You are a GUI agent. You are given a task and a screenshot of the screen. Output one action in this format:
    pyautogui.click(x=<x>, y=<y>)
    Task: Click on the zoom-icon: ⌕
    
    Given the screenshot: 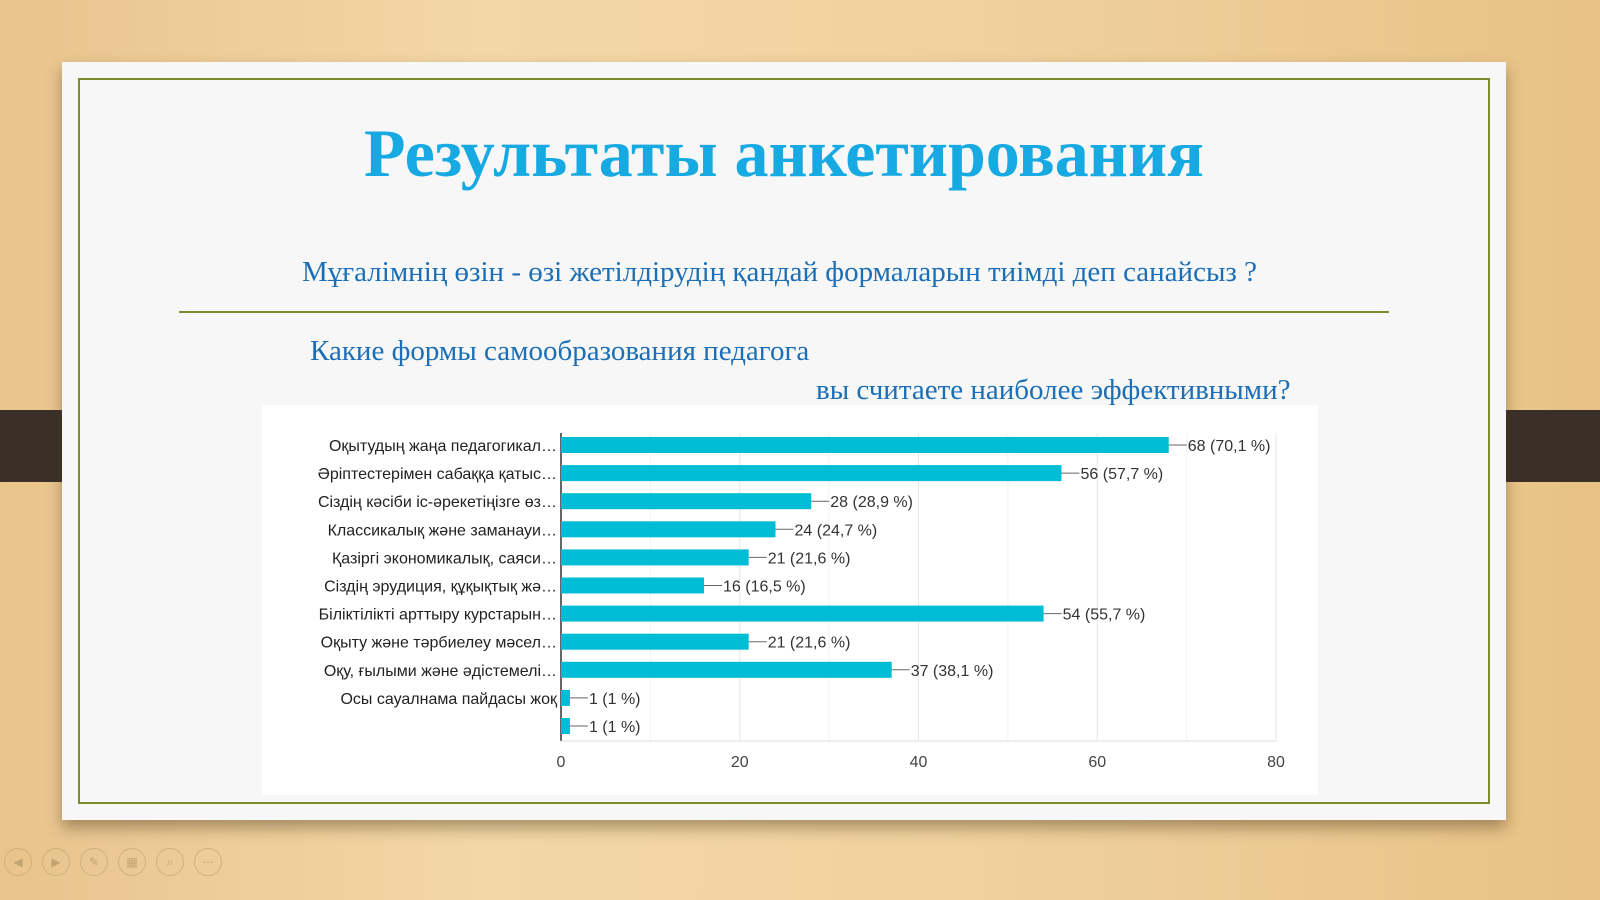 What is the action you would take?
    pyautogui.click(x=170, y=862)
    